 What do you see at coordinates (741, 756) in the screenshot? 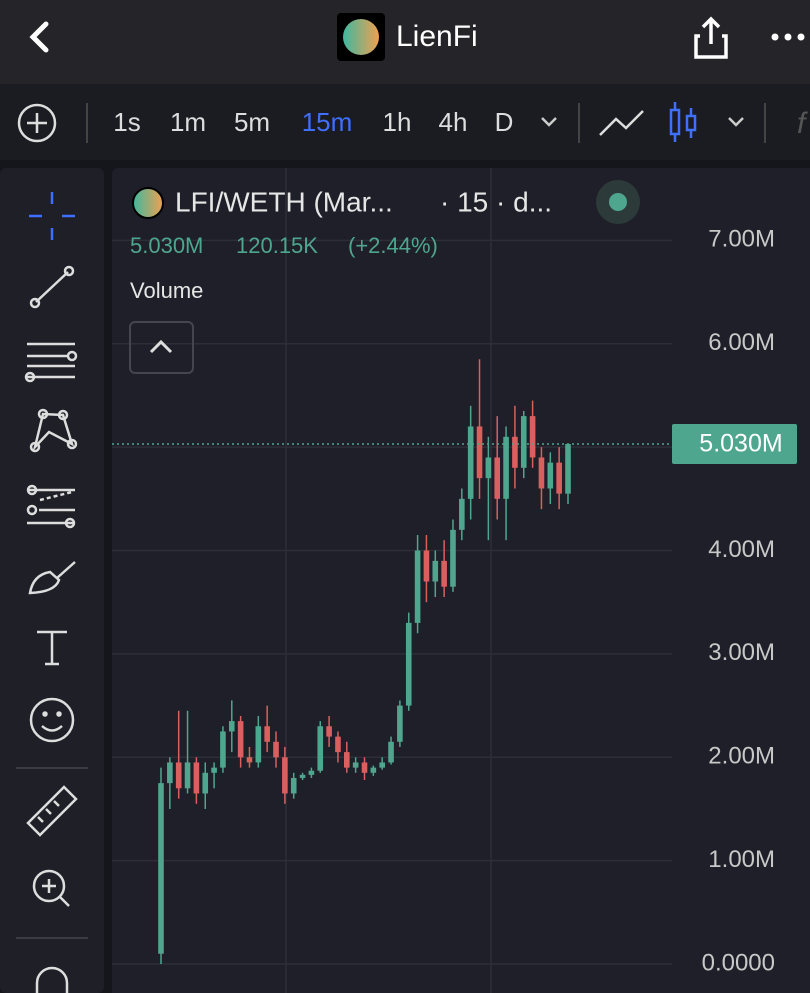
I see `y-tick-label: 2.00M` at bounding box center [741, 756].